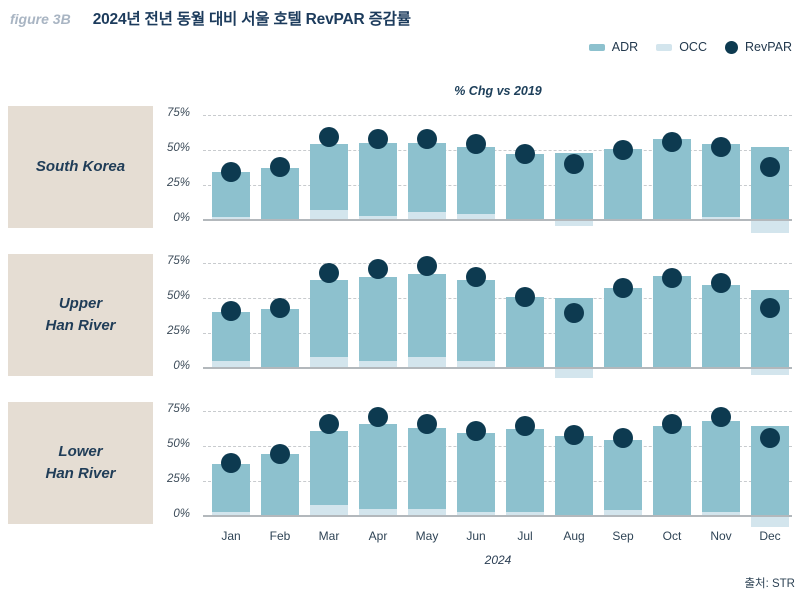 This screenshot has width=800, height=600. Describe the element at coordinates (476, 536) in the screenshot. I see `x-tick-label: Jun` at that location.